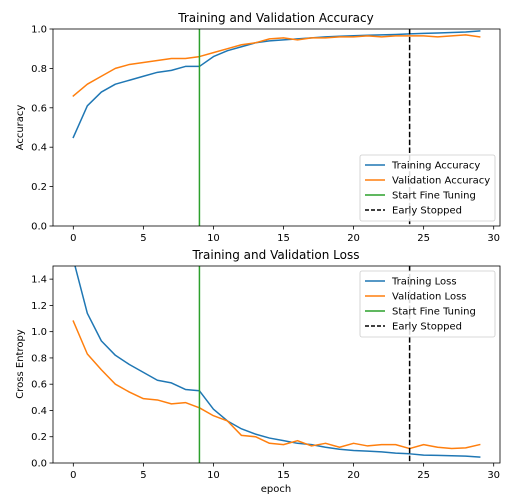 The width and height of the screenshot is (526, 503). I want to click on accuracy-y-tick-label: 0.0, so click(39, 227).